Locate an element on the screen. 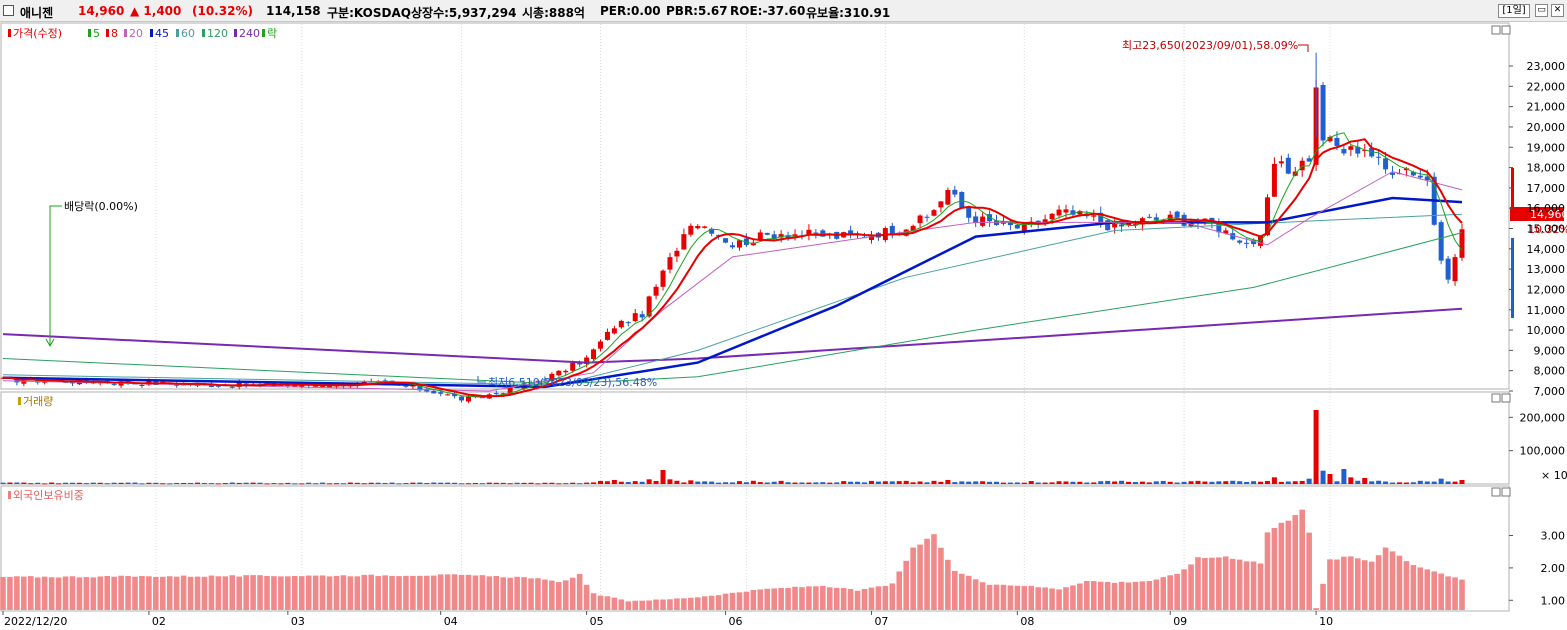 The image size is (1567, 630). volume-axis-label: 200,000 is located at coordinates (1543, 417).